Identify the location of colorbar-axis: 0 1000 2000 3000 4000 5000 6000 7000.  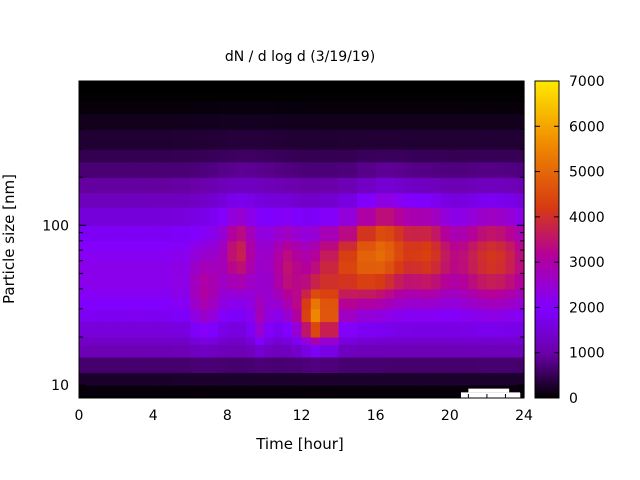
(570, 240).